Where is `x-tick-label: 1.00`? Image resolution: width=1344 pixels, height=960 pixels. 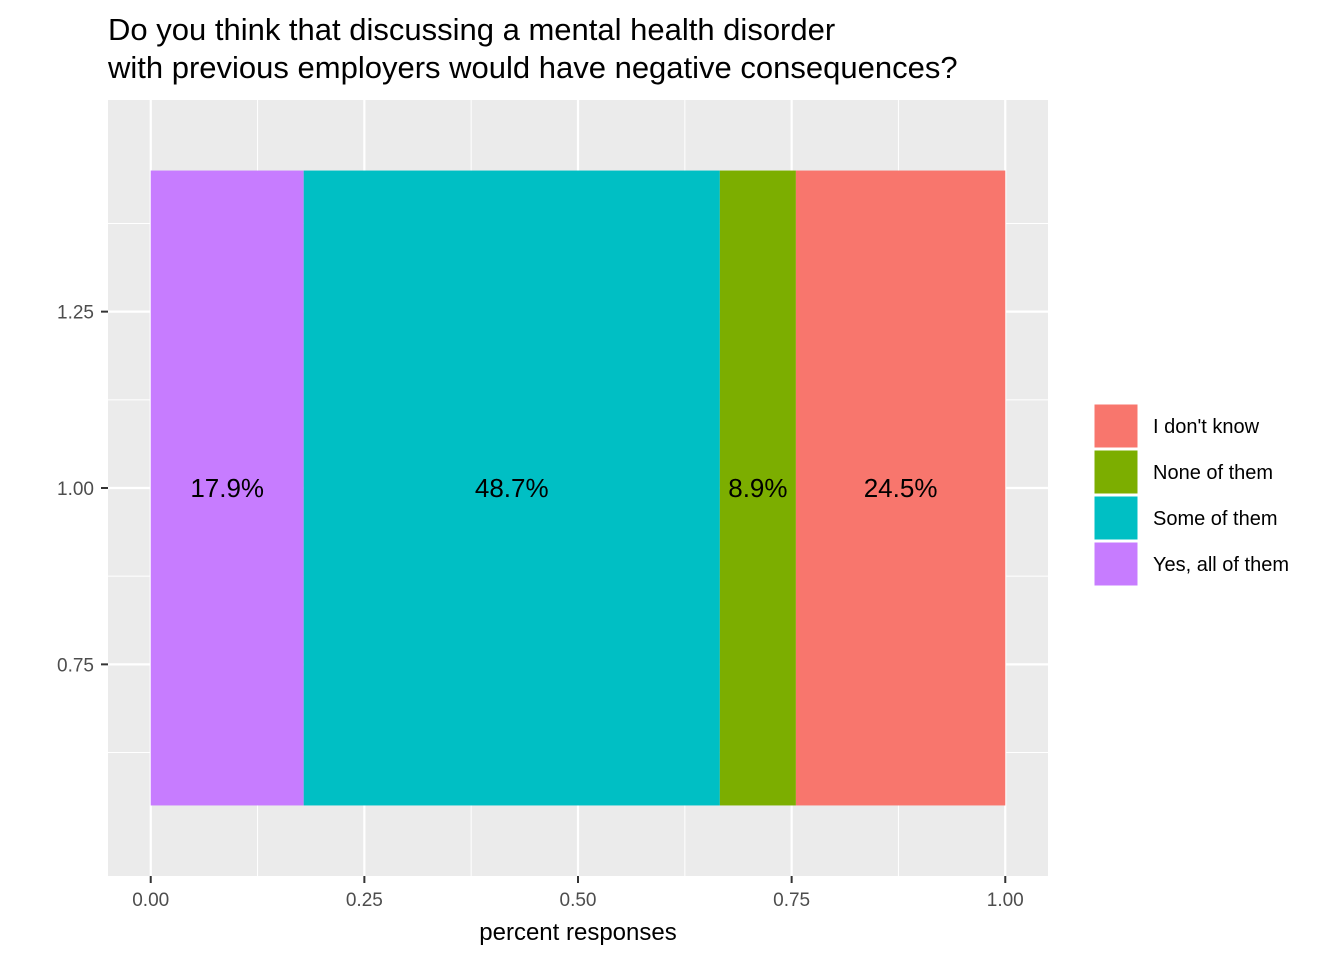 x-tick-label: 1.00 is located at coordinates (1005, 900).